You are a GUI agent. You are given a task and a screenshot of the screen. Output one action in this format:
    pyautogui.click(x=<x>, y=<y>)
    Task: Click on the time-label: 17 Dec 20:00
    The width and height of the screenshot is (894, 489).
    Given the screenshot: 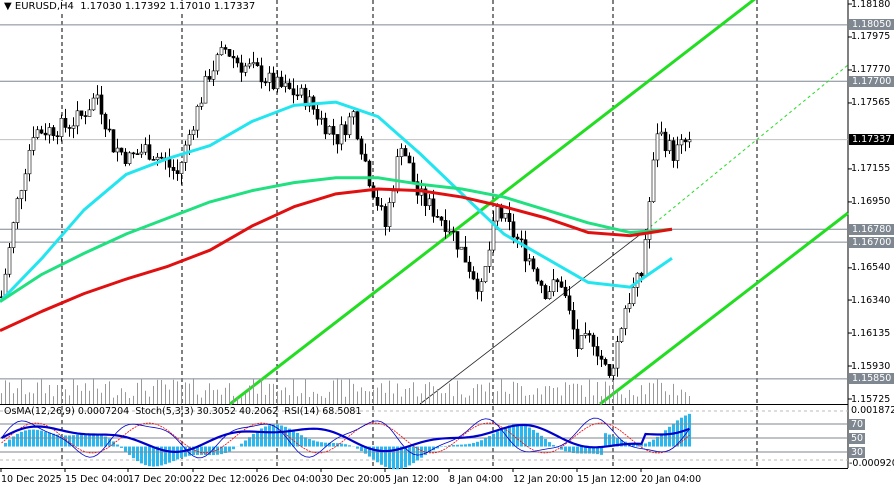 What is the action you would take?
    pyautogui.click(x=160, y=479)
    